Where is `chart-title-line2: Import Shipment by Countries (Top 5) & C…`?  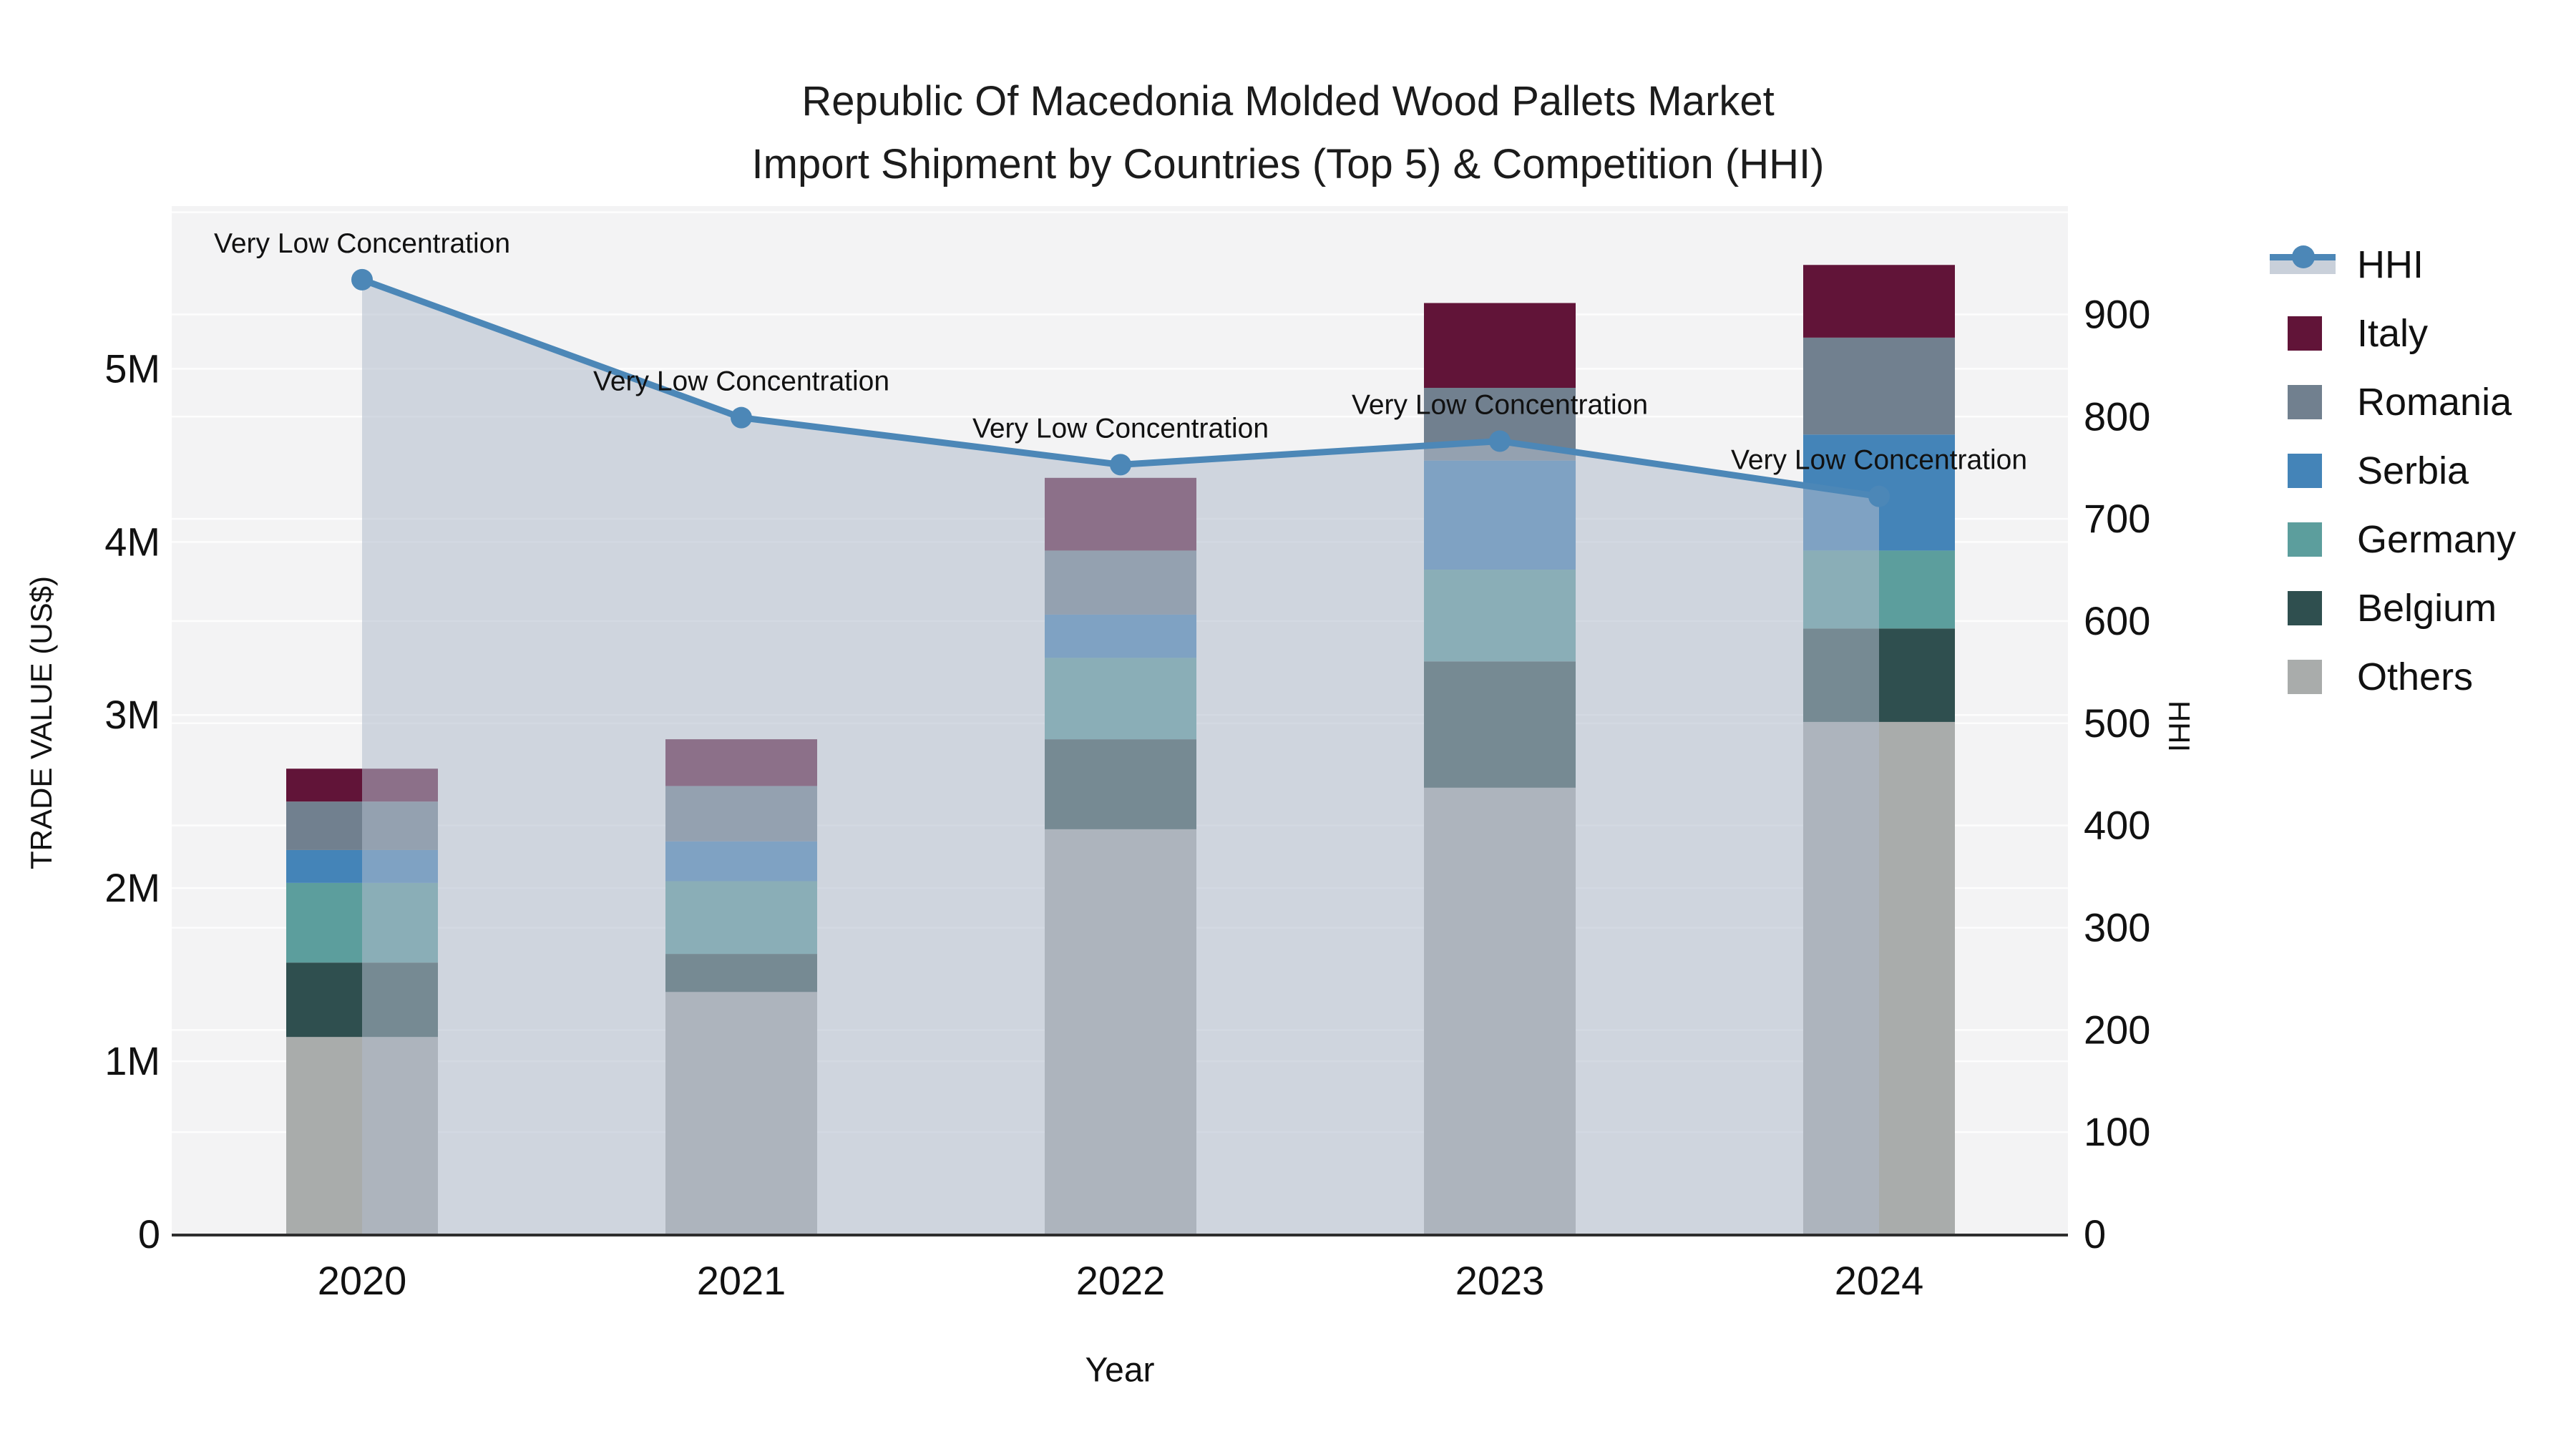
chart-title-line2: Import Shipment by Countries (Top 5) & C… is located at coordinates (1288, 164).